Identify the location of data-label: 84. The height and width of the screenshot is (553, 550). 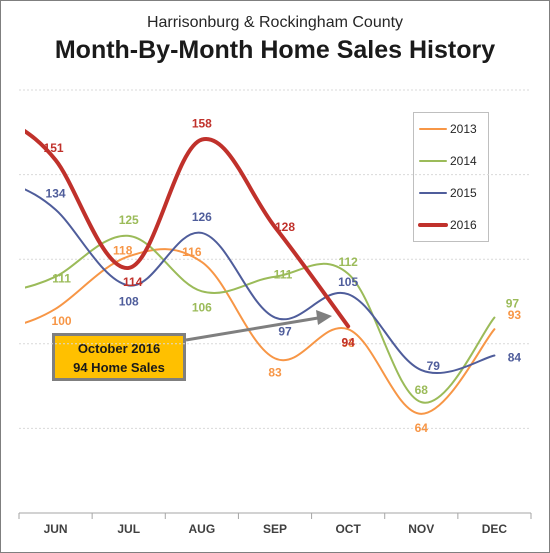
(515, 357).